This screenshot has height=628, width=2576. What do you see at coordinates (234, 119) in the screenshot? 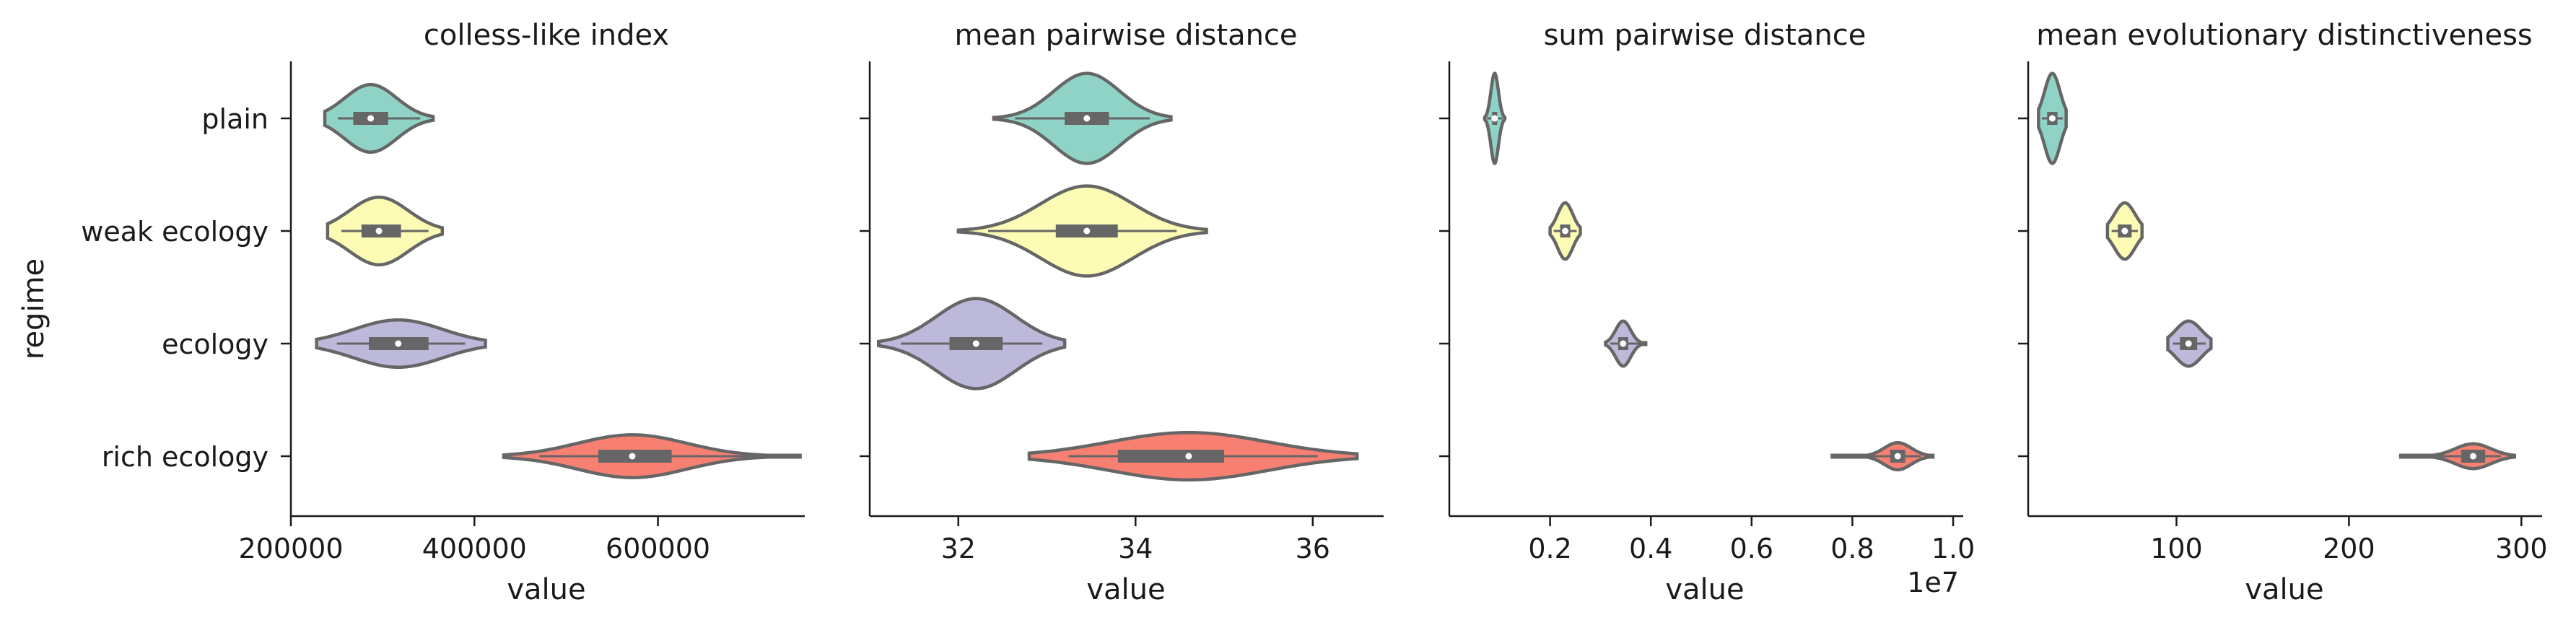
I see `category-label-plain: plain` at bounding box center [234, 119].